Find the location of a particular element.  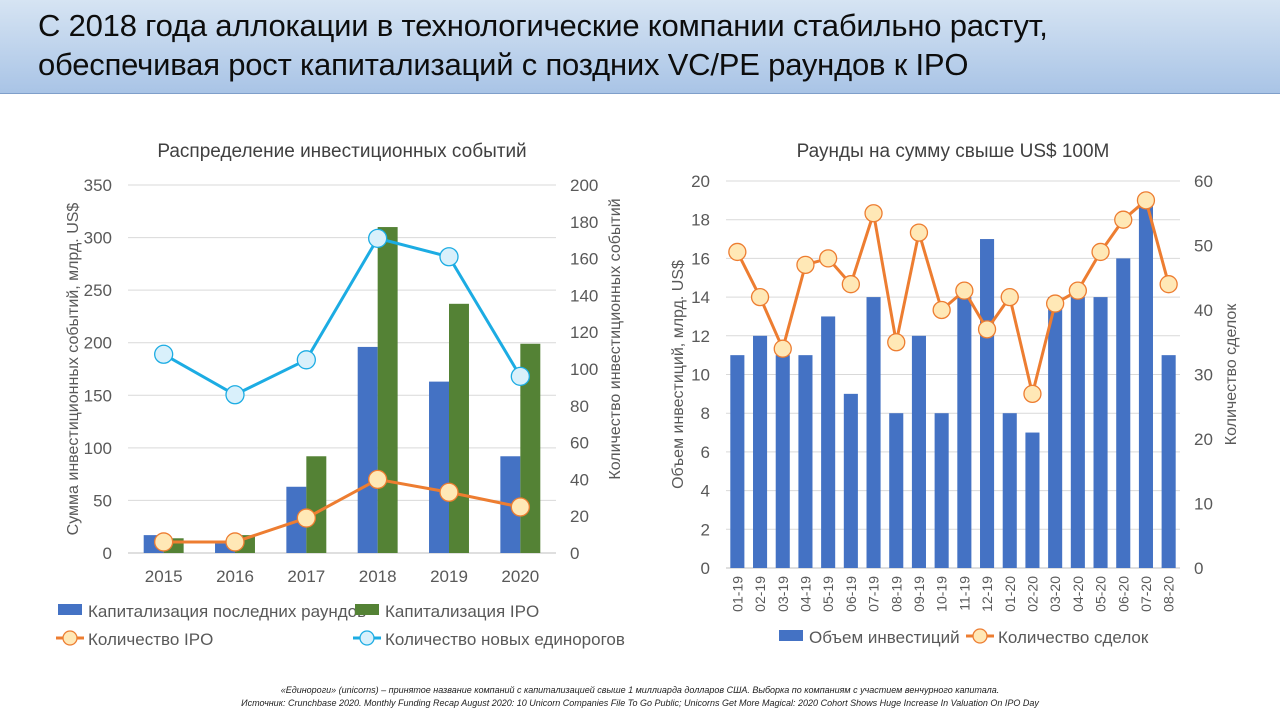

y2-tick-label: 200 is located at coordinates (584, 185).